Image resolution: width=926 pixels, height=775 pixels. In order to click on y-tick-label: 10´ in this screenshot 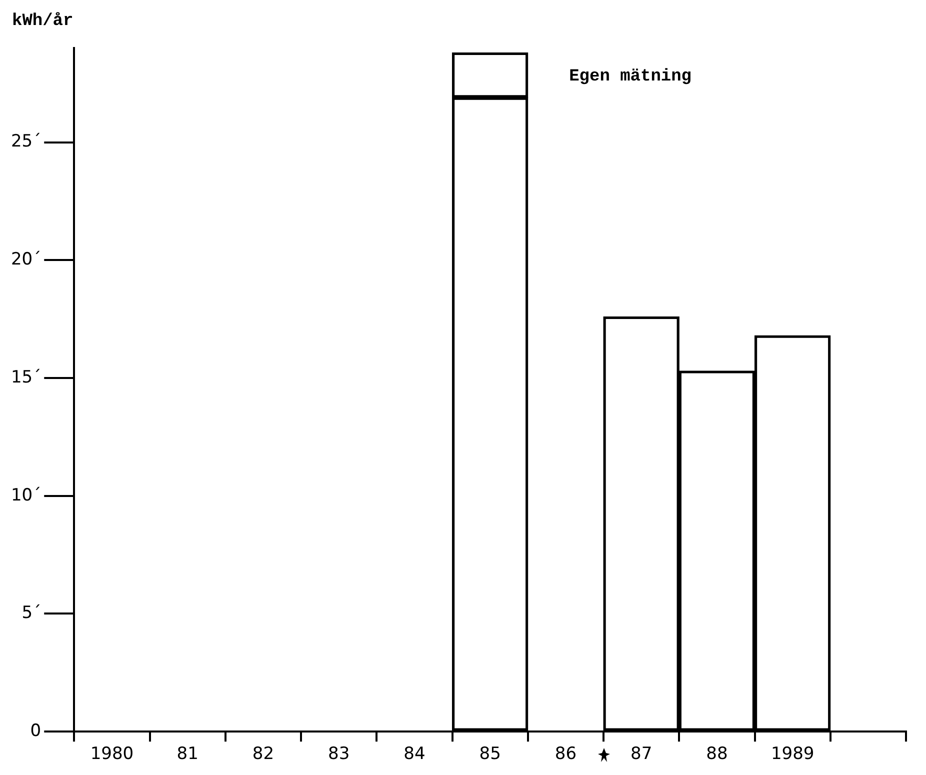, I will do `click(26, 495)`.